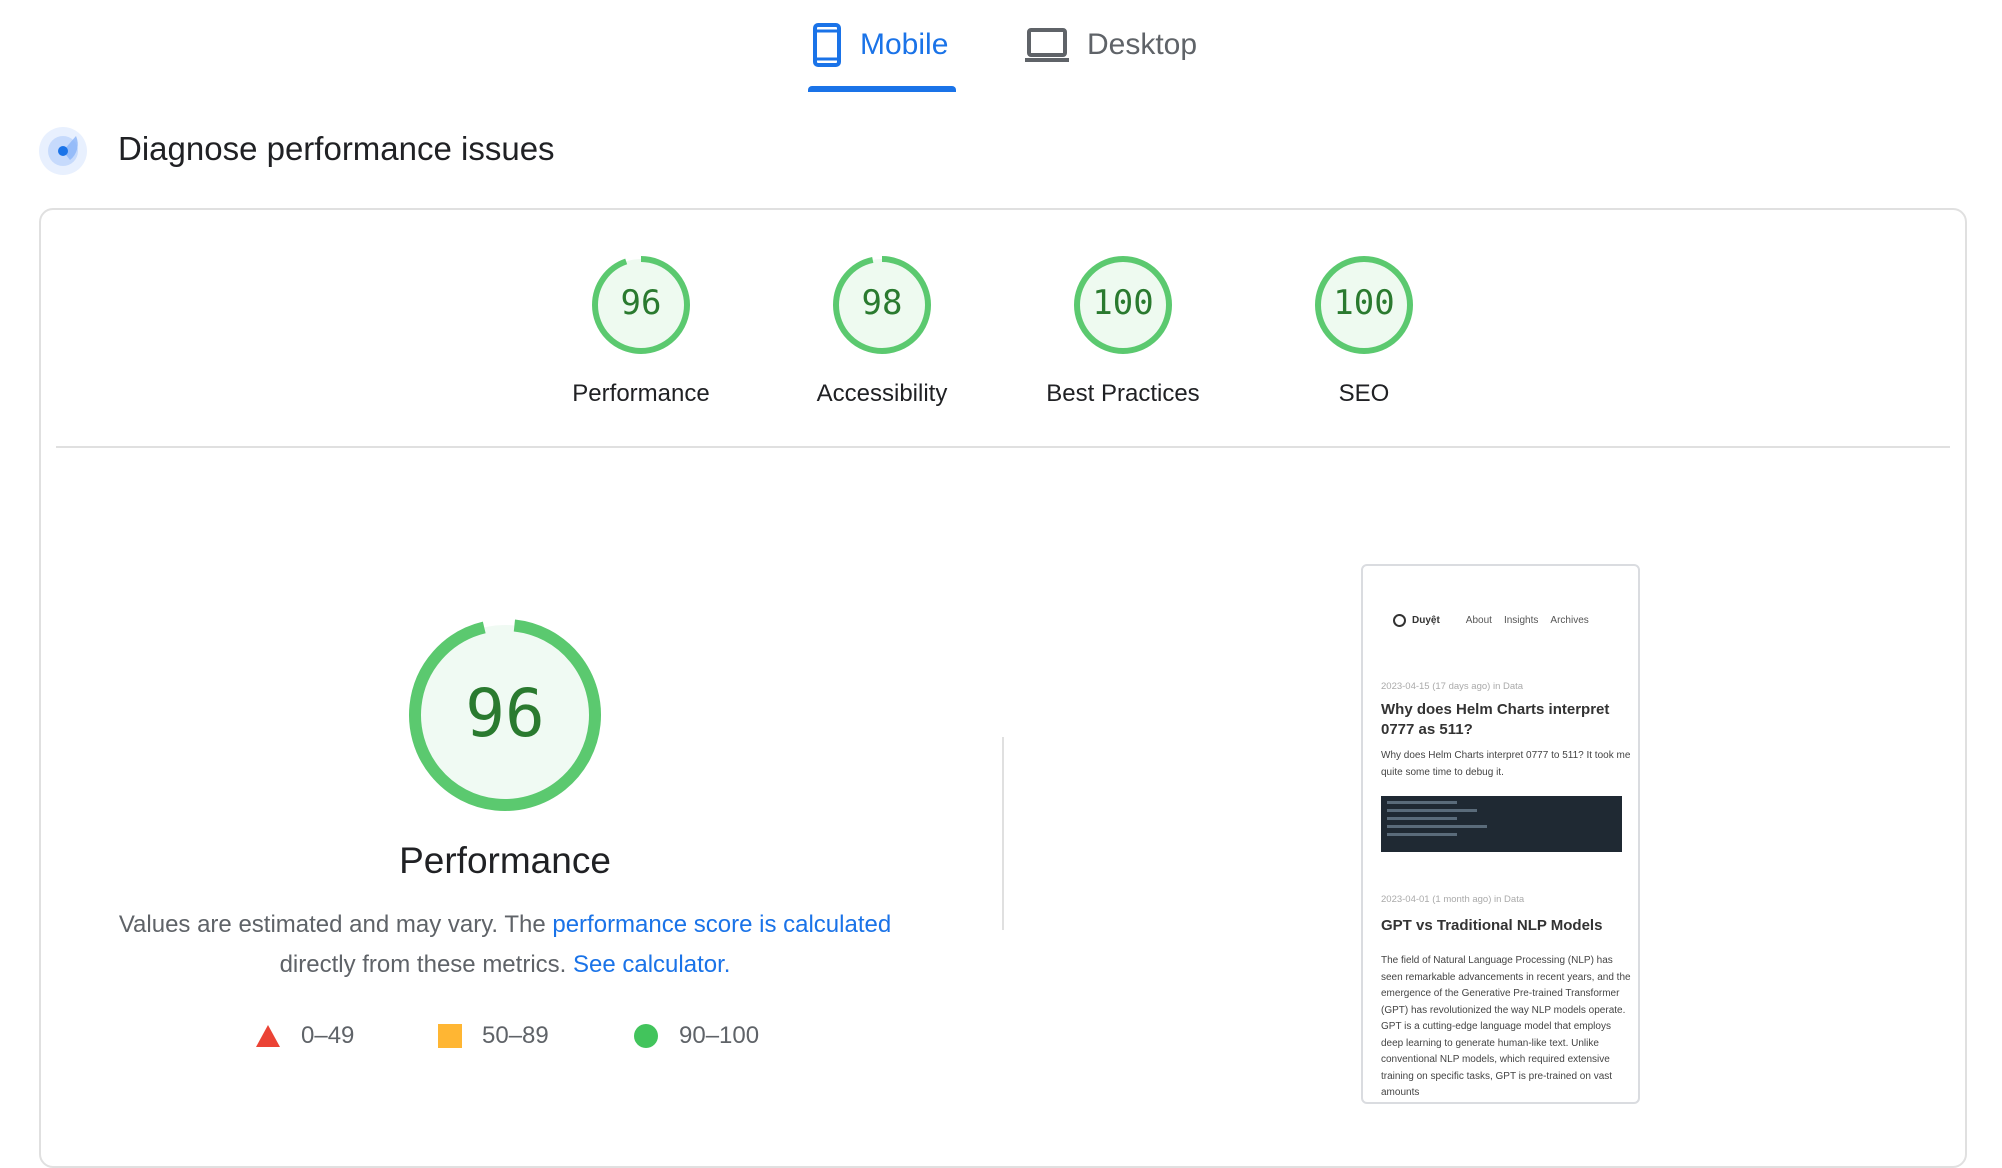 The height and width of the screenshot is (1168, 2002). Describe the element at coordinates (1492, 925) in the screenshot. I see `post-title: GPT vs Traditional NLP Models` at that location.